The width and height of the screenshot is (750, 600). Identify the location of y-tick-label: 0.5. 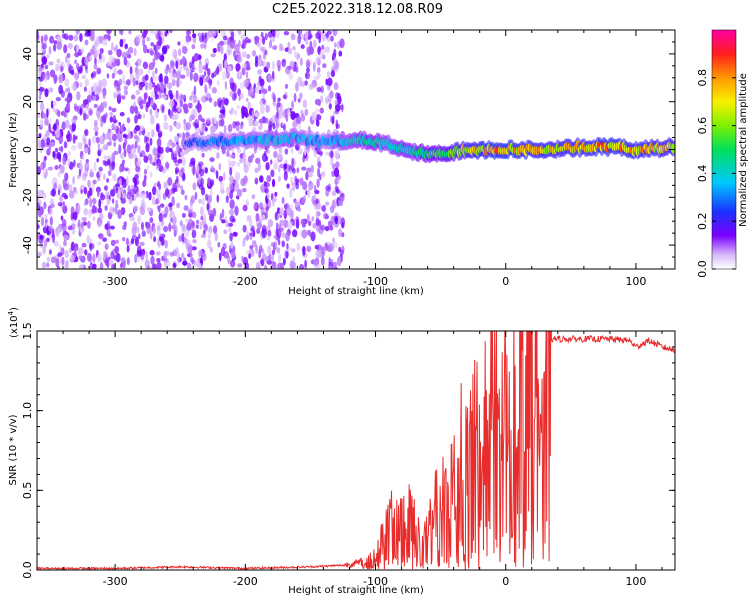
(27, 491).